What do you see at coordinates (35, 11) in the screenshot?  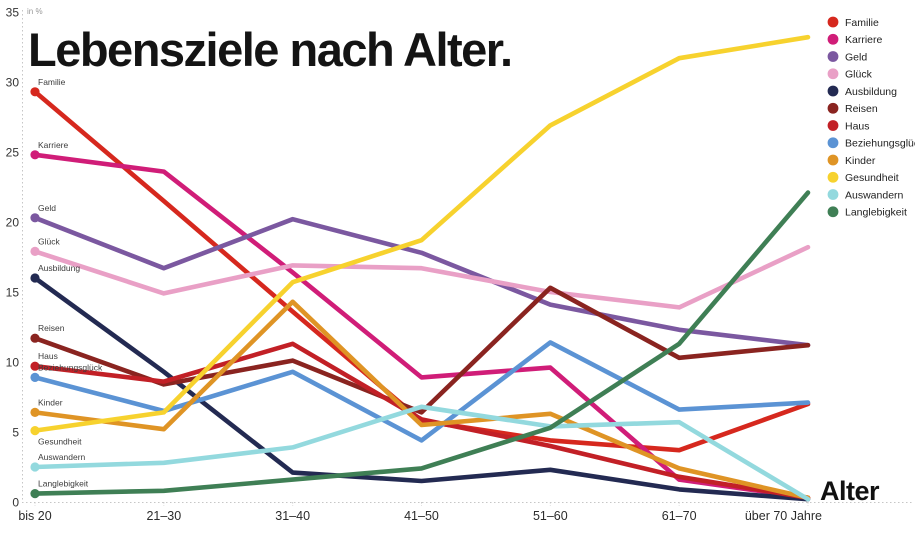 I see `y-axis-unit-label: in %` at bounding box center [35, 11].